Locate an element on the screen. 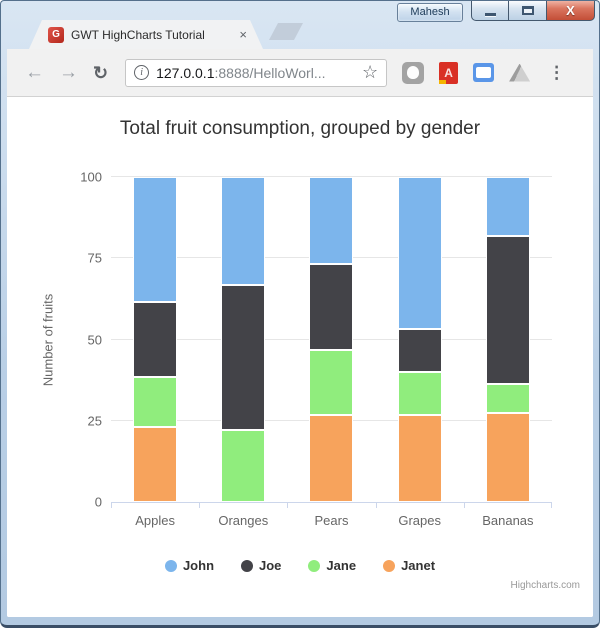 The image size is (600, 628). bar-slot-oranges is located at coordinates (243, 339).